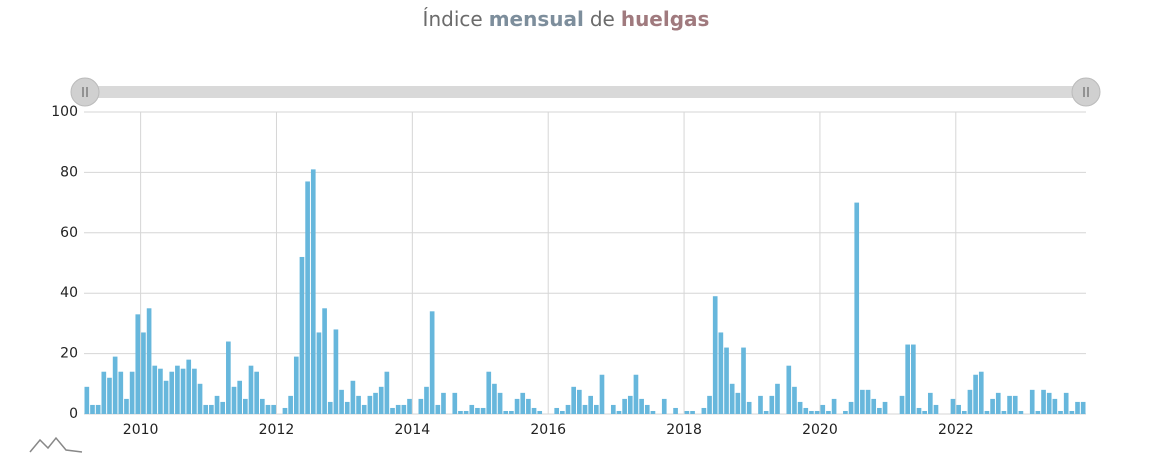  What do you see at coordinates (536, 19) in the screenshot?
I see `title-part: mensual` at bounding box center [536, 19].